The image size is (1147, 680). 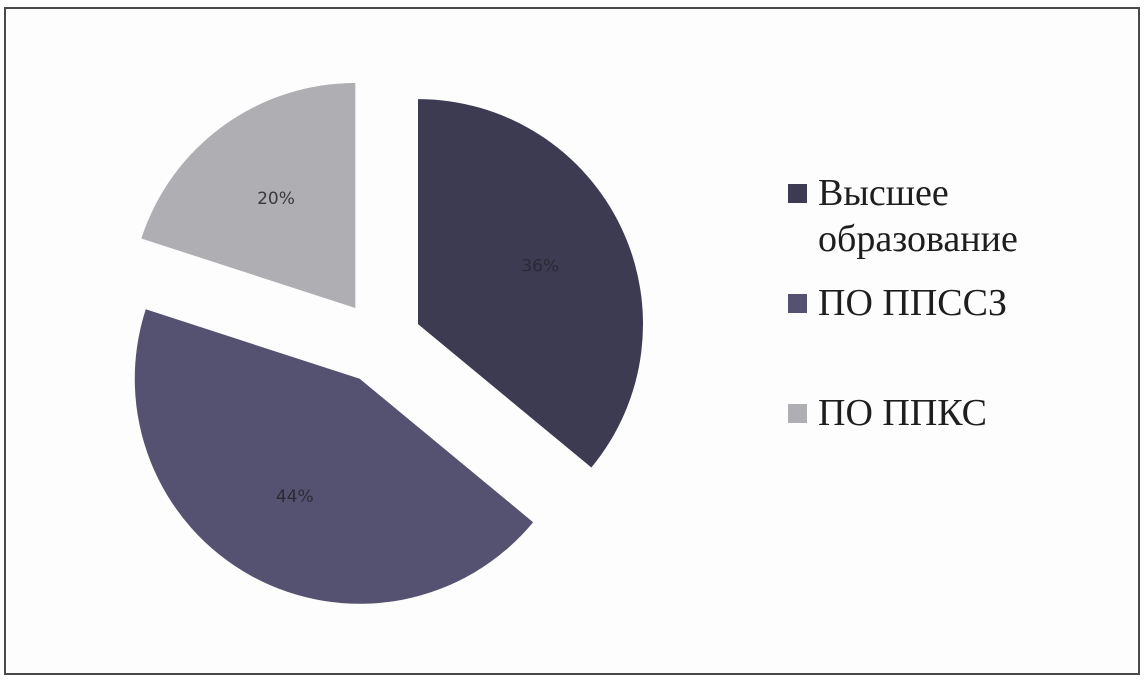 I want to click on legend-swatch-ppks, so click(x=797, y=413).